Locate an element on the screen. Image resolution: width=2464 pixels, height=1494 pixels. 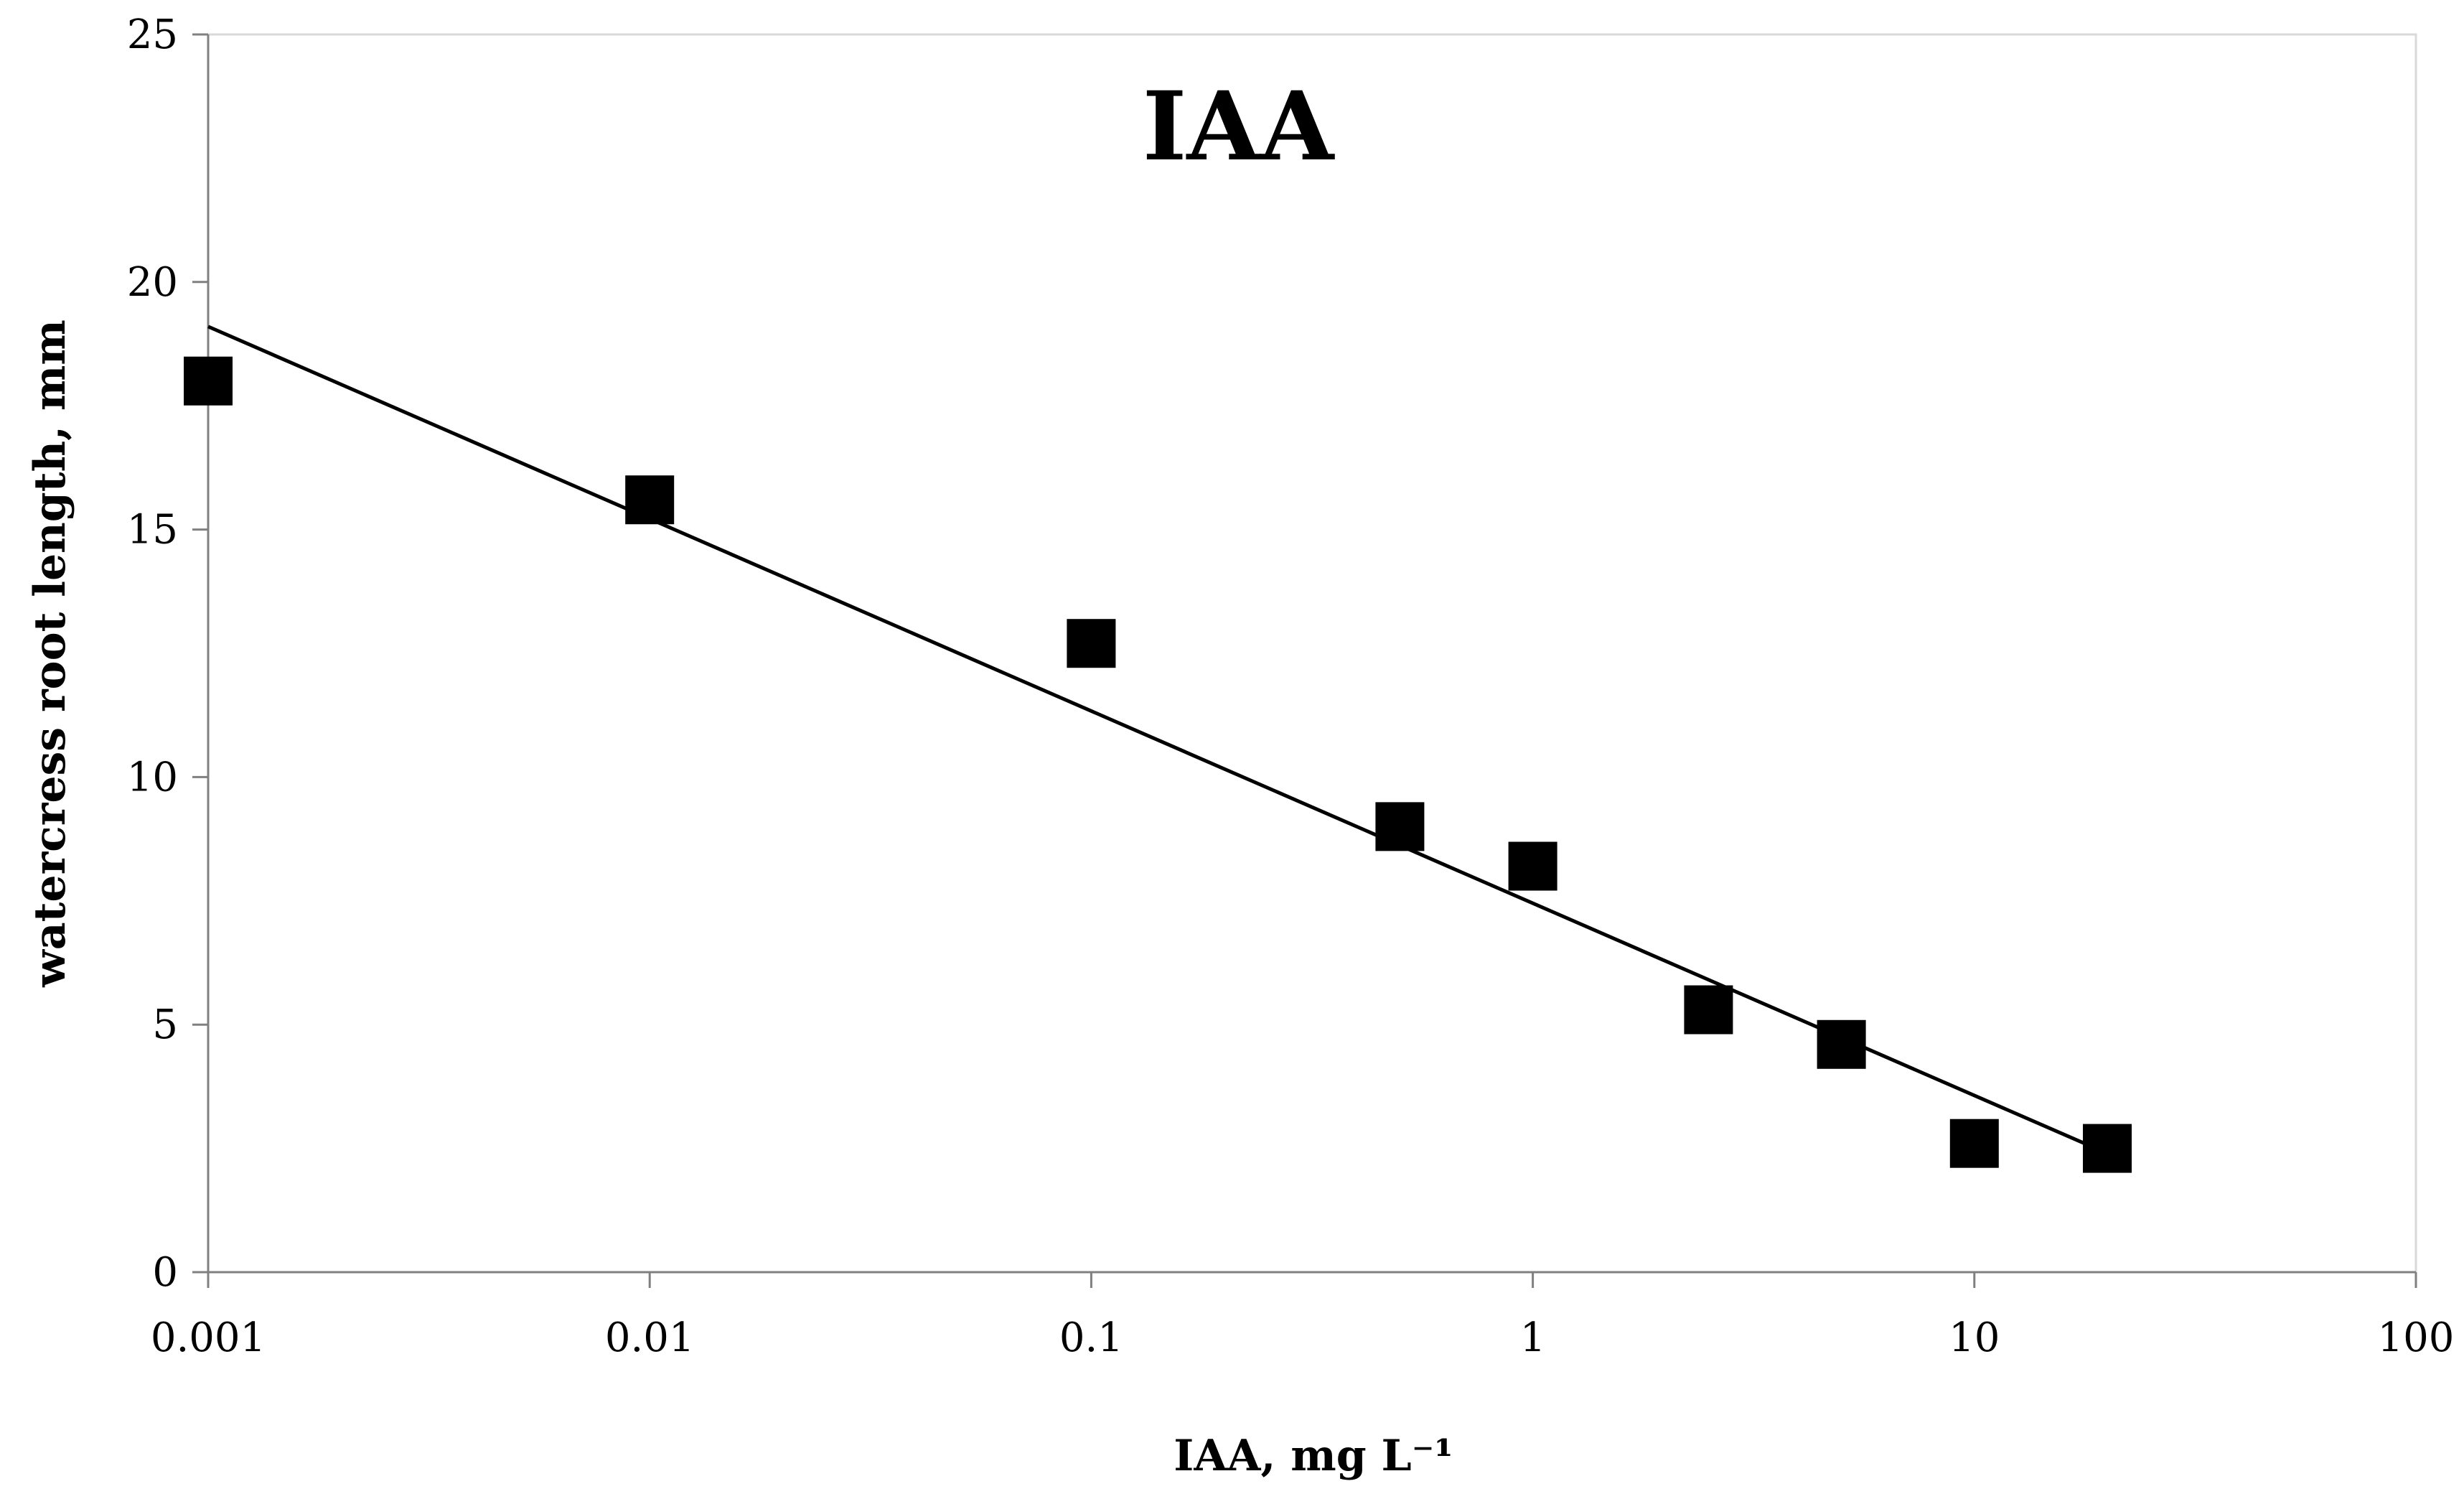
chart-title: IAA is located at coordinates (1239, 126).